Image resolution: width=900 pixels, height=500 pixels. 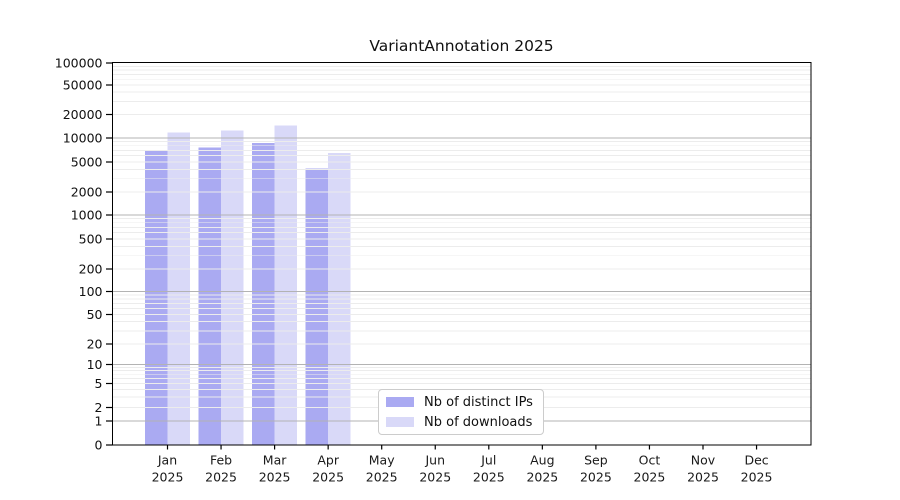 What do you see at coordinates (703, 460) in the screenshot?
I see `x-tick-label-month: Nov` at bounding box center [703, 460].